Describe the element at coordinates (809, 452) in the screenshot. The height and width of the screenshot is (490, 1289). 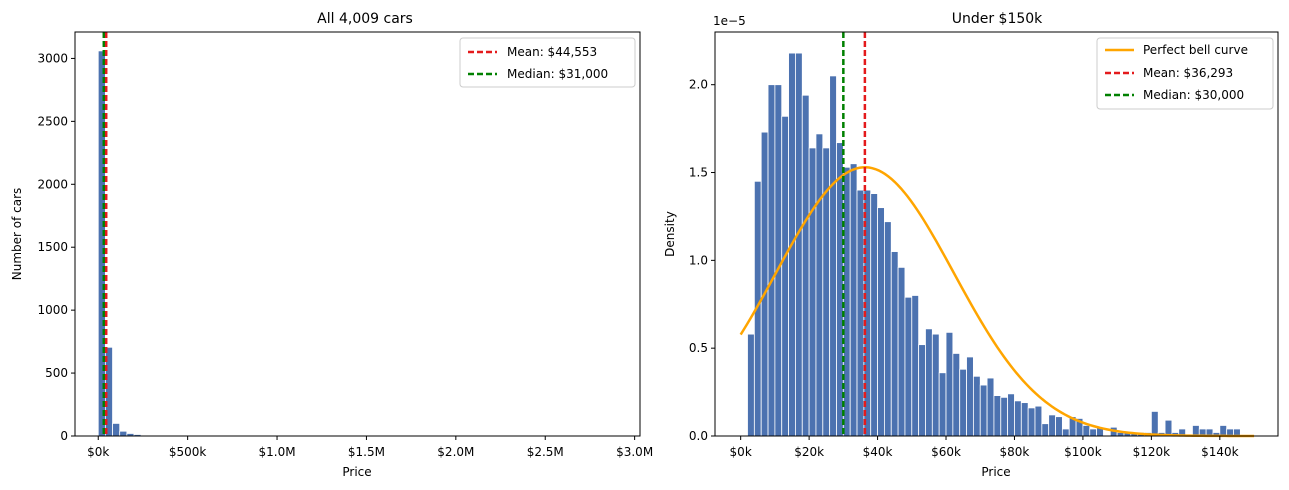
I see `x-tick-label: $20k` at that location.